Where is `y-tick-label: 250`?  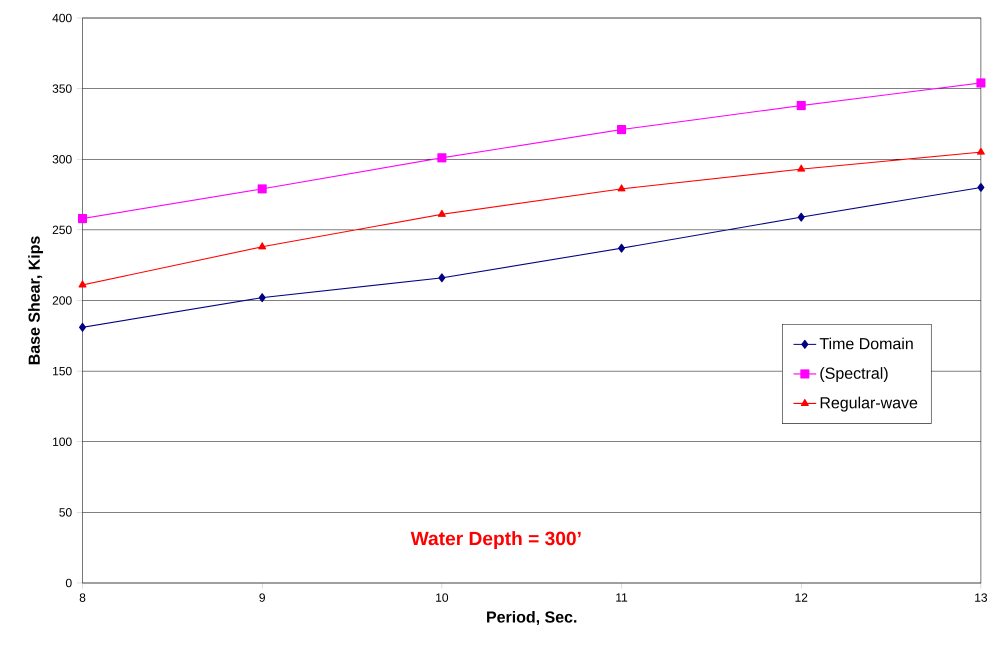 y-tick-label: 250 is located at coordinates (62, 230).